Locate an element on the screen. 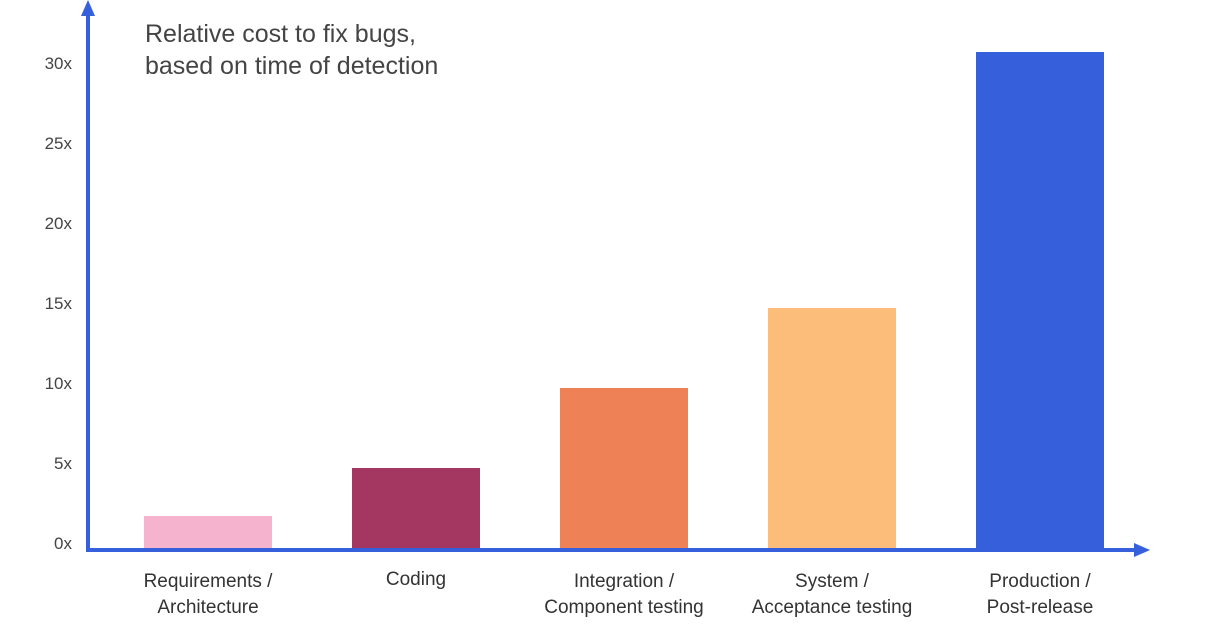 The image size is (1224, 624). x-axis-arrow-icon is located at coordinates (1142, 550).